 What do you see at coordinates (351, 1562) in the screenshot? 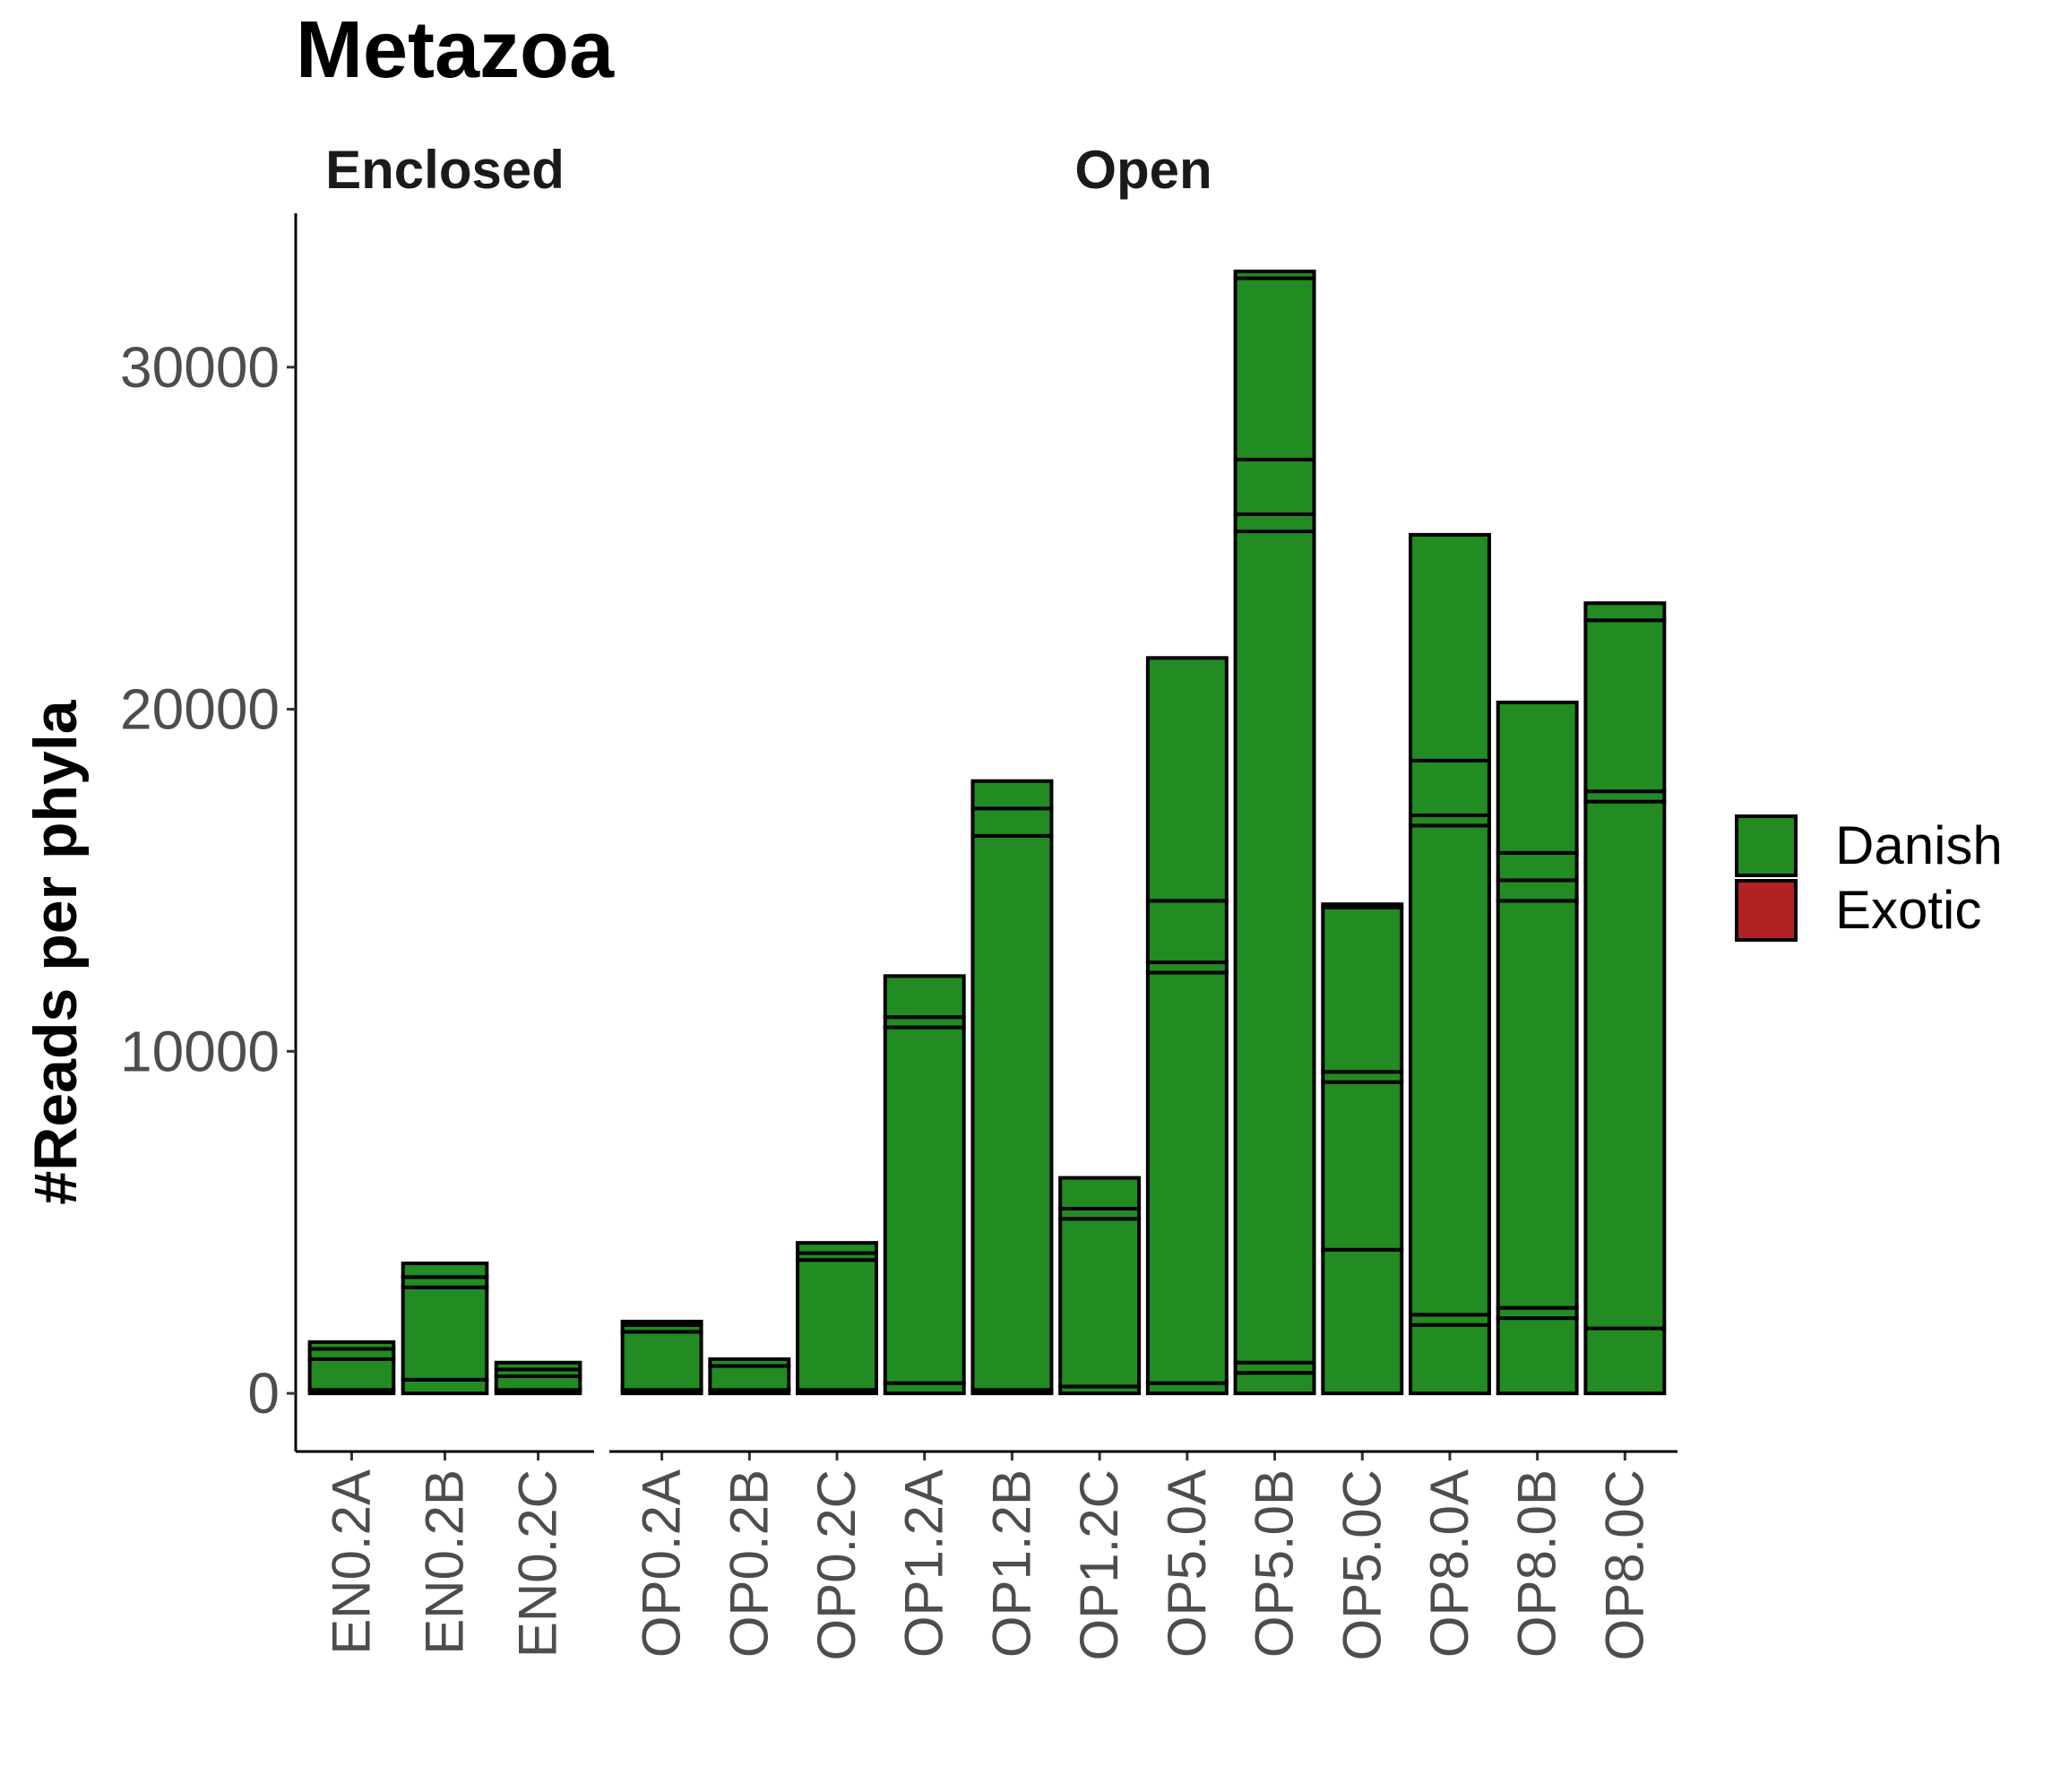
I see `x-tick-label-en0-2a: EN0.2A` at bounding box center [351, 1562].